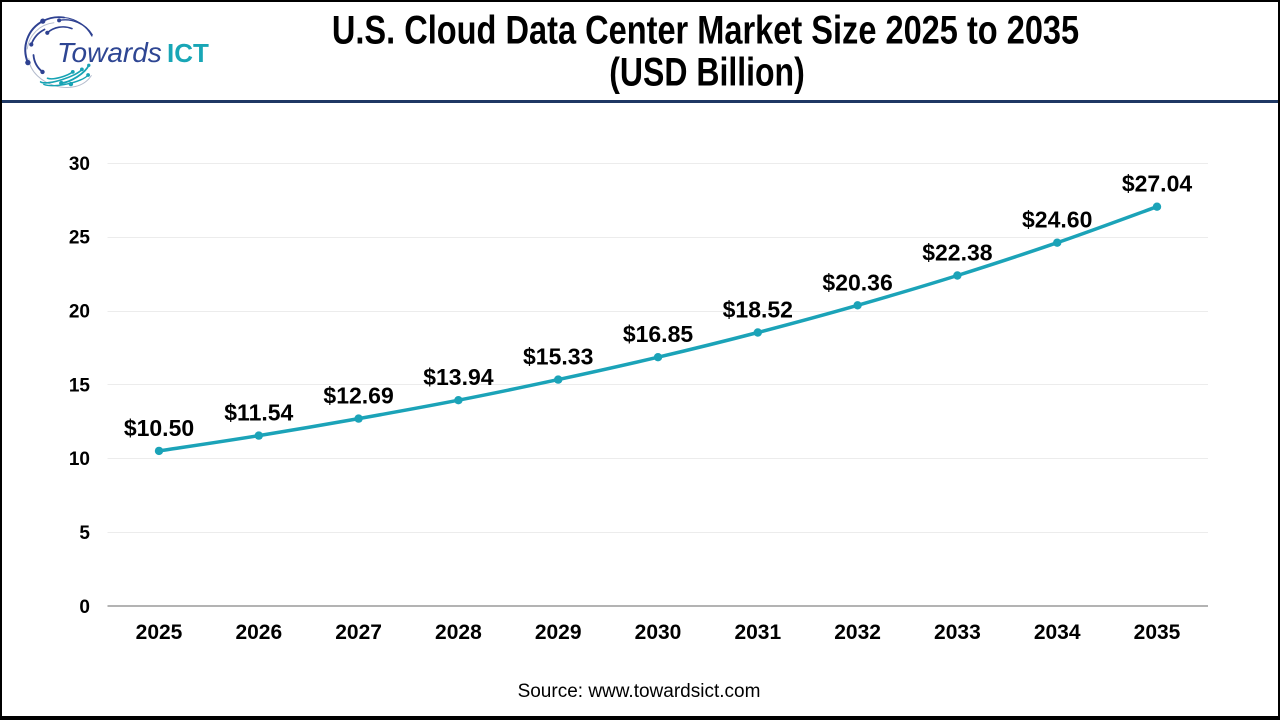  Describe the element at coordinates (658, 334) in the screenshot. I see `svg-text: $16.85` at that location.